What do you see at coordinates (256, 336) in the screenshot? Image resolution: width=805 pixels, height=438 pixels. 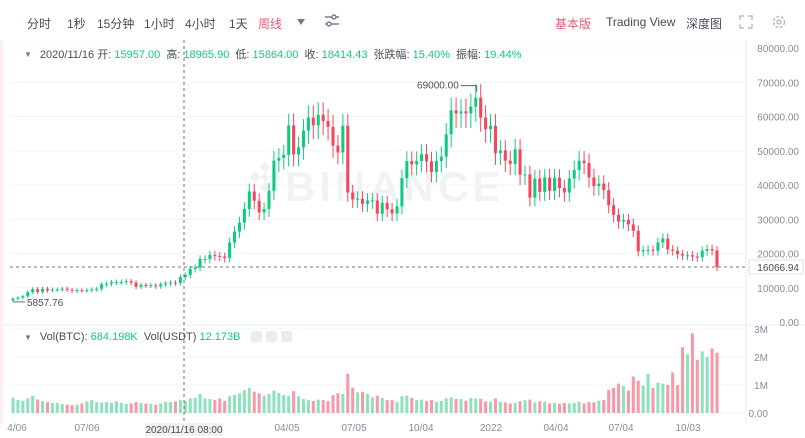 I see `volume-settings-icon` at bounding box center [256, 336].